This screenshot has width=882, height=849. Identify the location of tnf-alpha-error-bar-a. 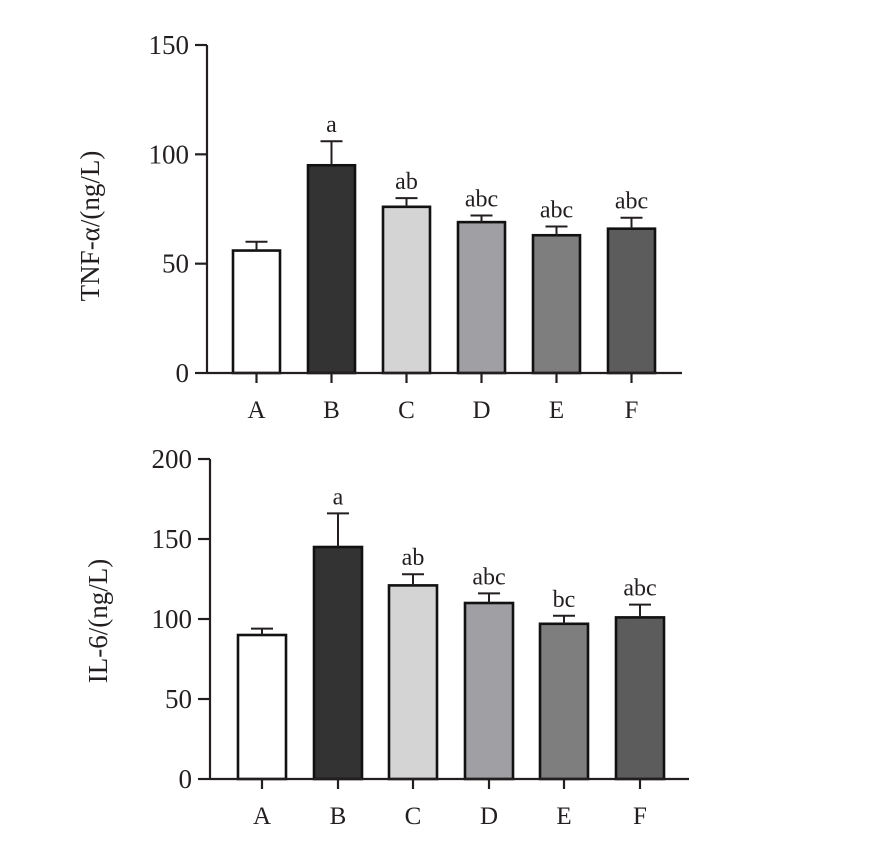
(256, 245).